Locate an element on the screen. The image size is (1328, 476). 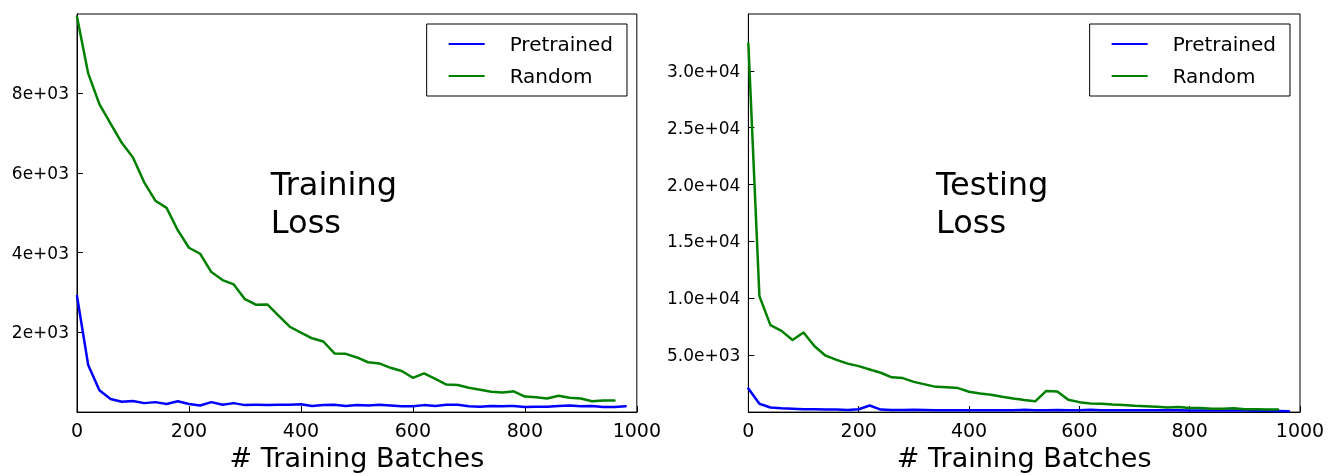
y-tick-label: 2e+03 is located at coordinates (40, 332).